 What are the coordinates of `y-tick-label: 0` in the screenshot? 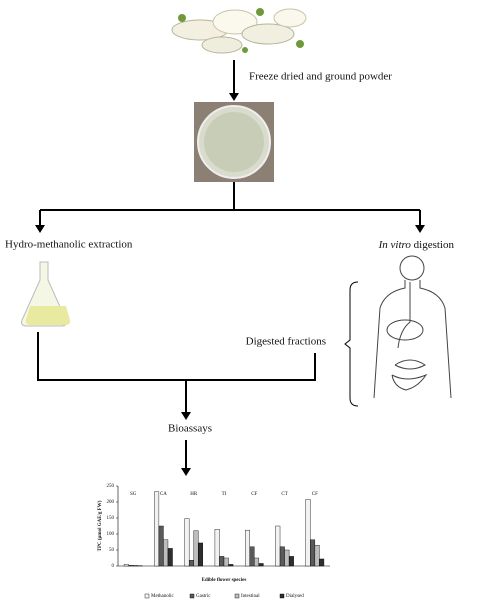 It's located at (113, 566).